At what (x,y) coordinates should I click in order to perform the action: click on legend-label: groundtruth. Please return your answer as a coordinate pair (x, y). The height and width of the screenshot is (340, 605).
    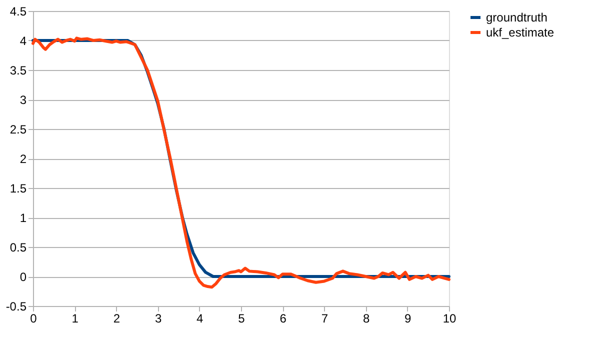
    Looking at the image, I should click on (517, 17).